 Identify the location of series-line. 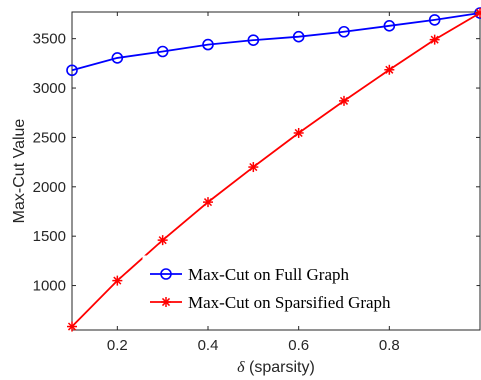
(276, 42).